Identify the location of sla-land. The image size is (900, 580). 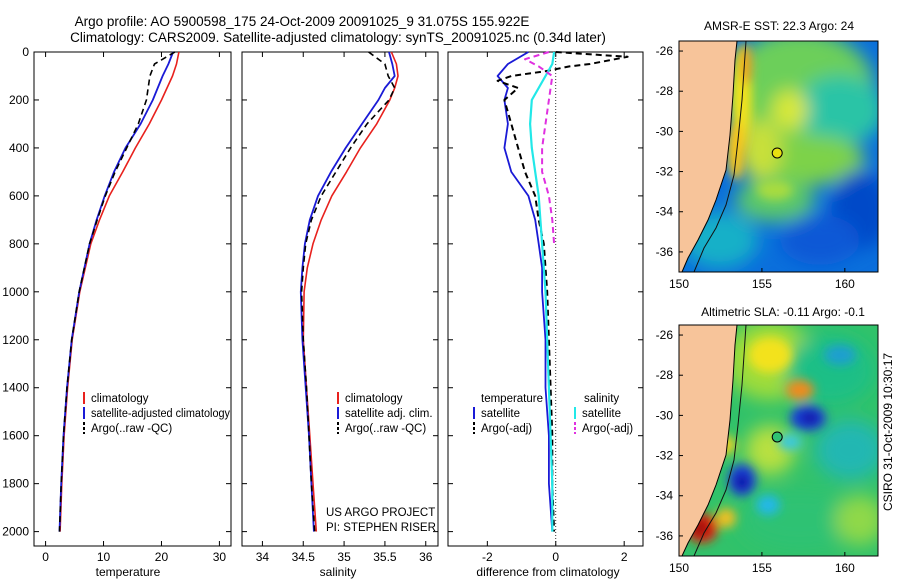
(708, 440).